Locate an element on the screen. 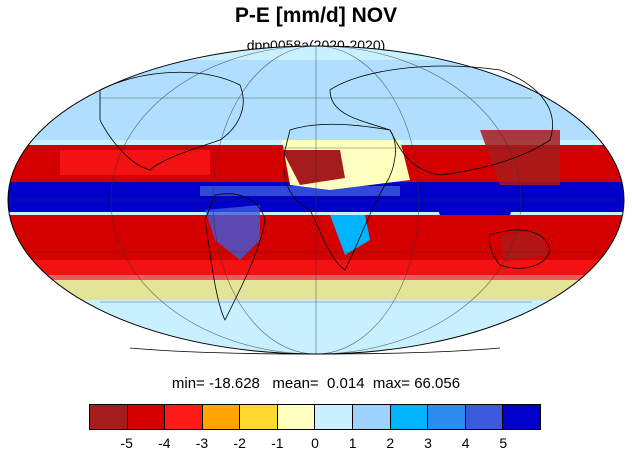 The width and height of the screenshot is (632, 460). map-title: P-E [mm/d] NOV is located at coordinates (316, 15).